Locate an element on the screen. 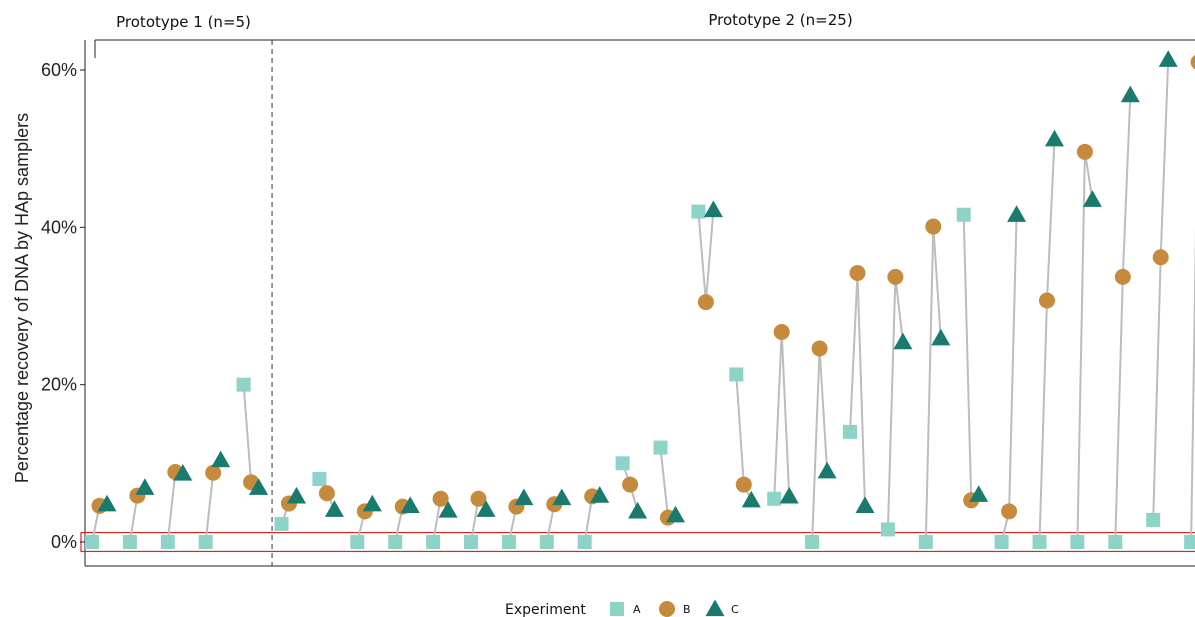 The image size is (1195, 617). group-label-prototype-2: Prototype 2 (n=25) is located at coordinates (780, 20).